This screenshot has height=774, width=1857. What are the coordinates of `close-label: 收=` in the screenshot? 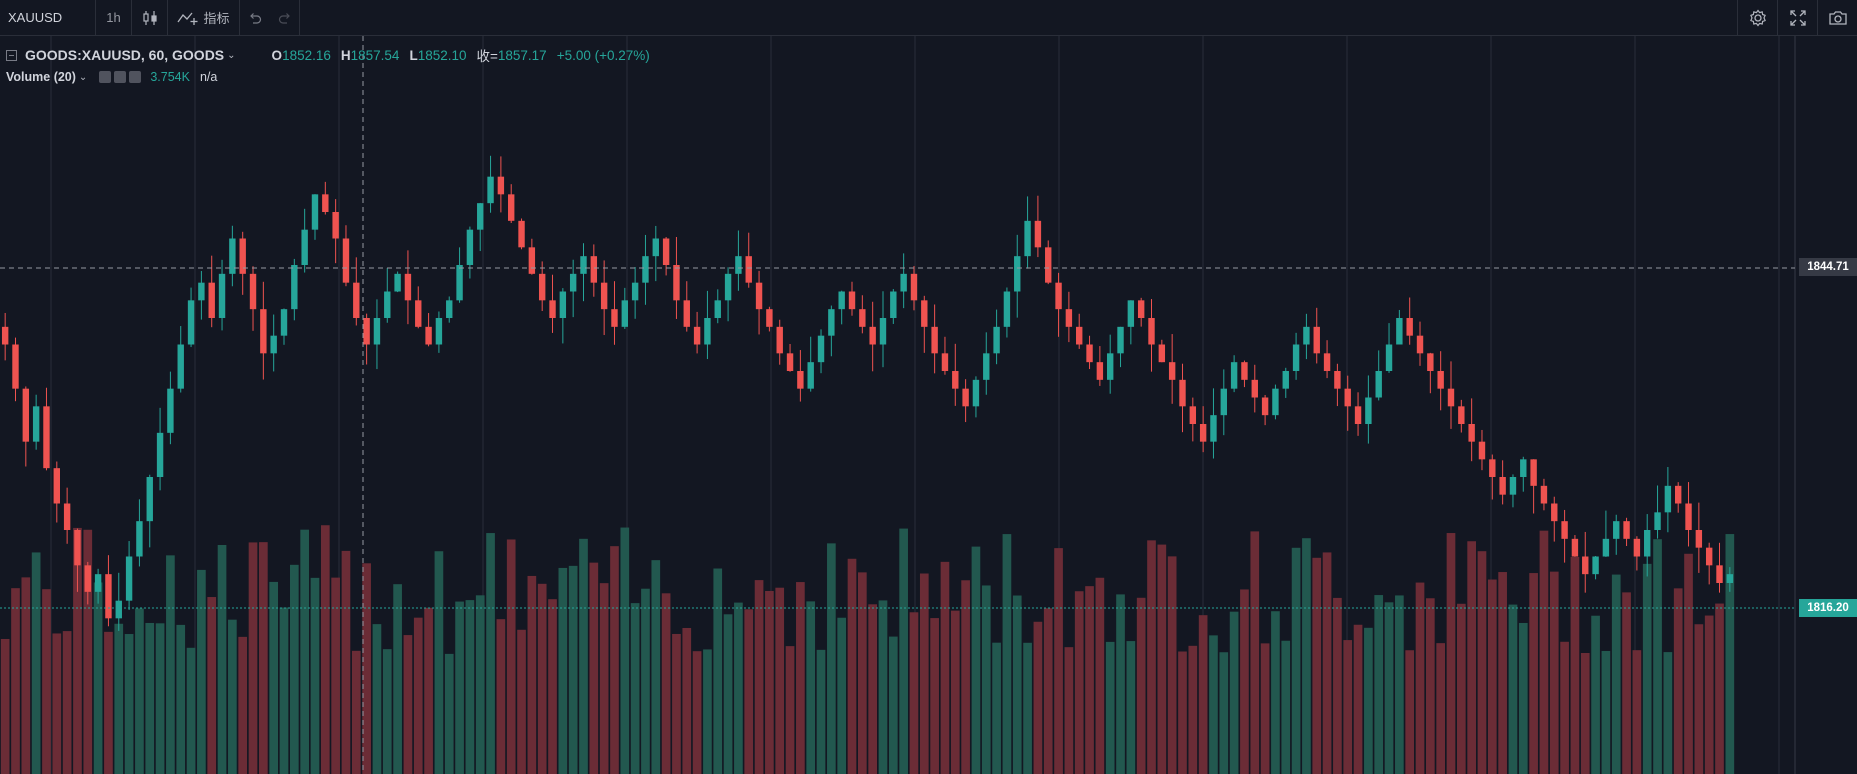 It's located at (487, 56).